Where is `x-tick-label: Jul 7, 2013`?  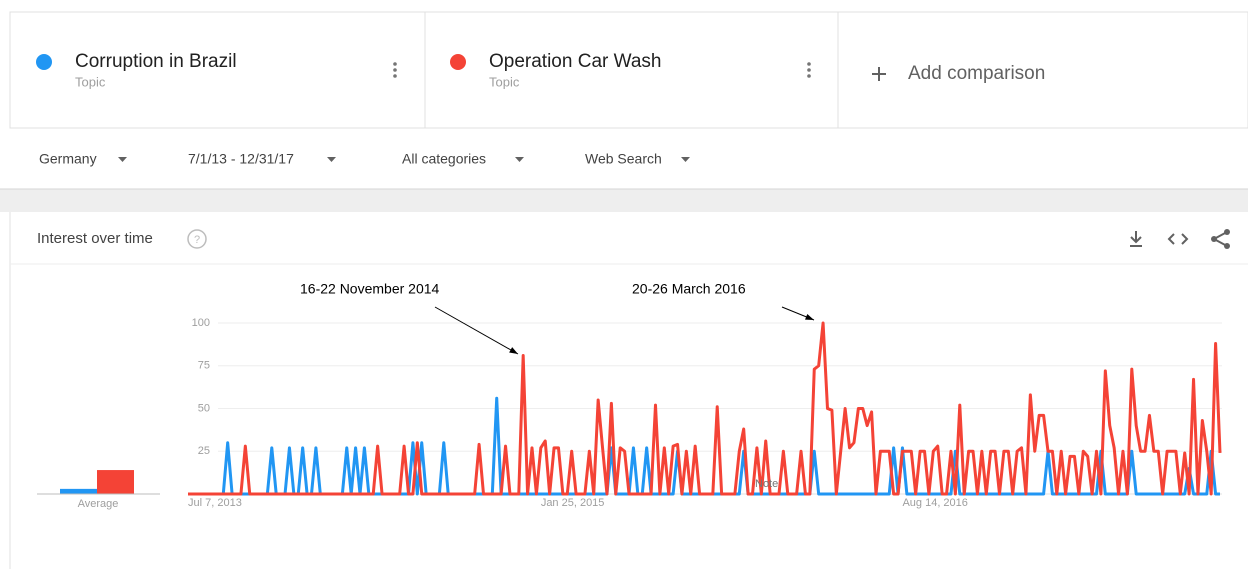
x-tick-label: Jul 7, 2013 is located at coordinates (215, 503).